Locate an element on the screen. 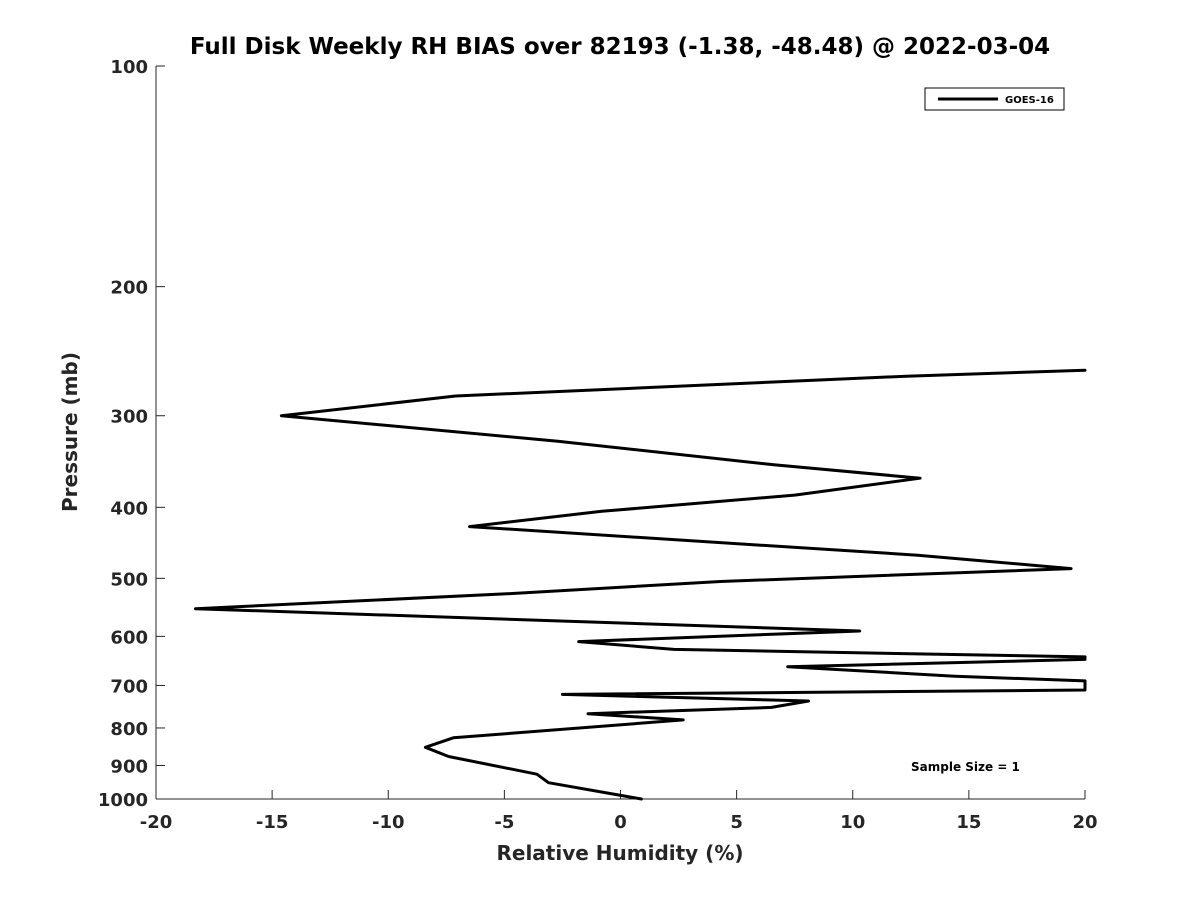 The height and width of the screenshot is (900, 1200). x-axis-label: Relative Humidity (%) is located at coordinates (619, 853).